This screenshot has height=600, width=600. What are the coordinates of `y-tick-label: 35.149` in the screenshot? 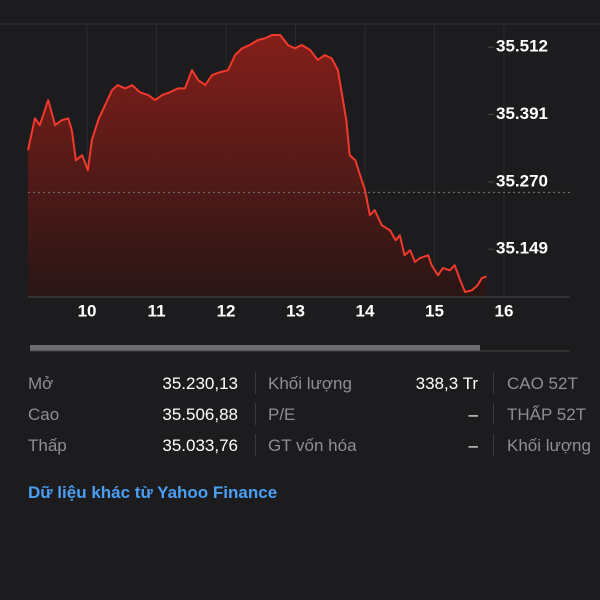 It's located at (522, 248).